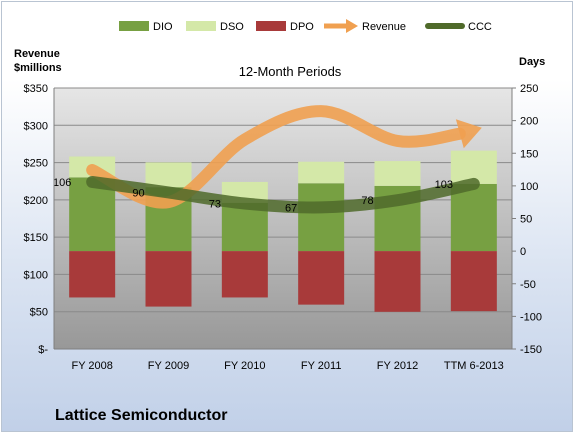  Describe the element at coordinates (397, 366) in the screenshot. I see `x-tick-label: FY 2012` at that location.